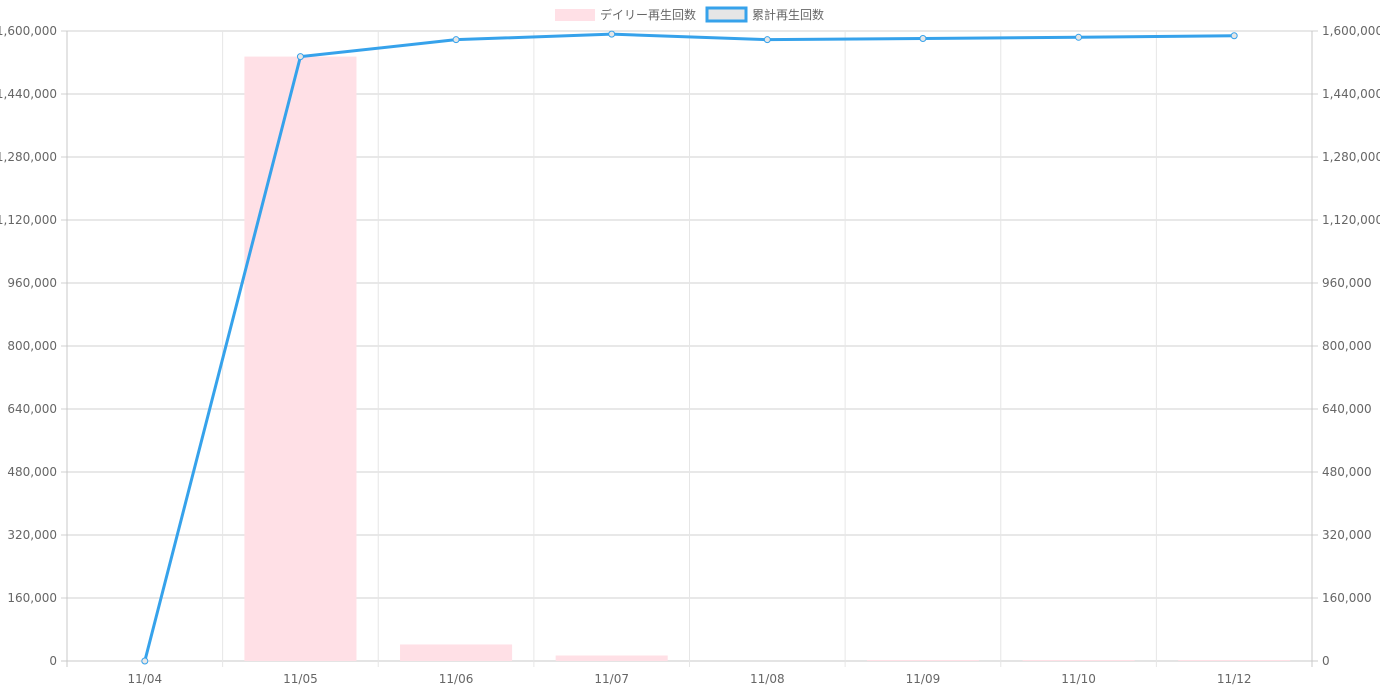  Describe the element at coordinates (28, 157) in the screenshot. I see `y-tick-label-left: 1,280,000` at that location.